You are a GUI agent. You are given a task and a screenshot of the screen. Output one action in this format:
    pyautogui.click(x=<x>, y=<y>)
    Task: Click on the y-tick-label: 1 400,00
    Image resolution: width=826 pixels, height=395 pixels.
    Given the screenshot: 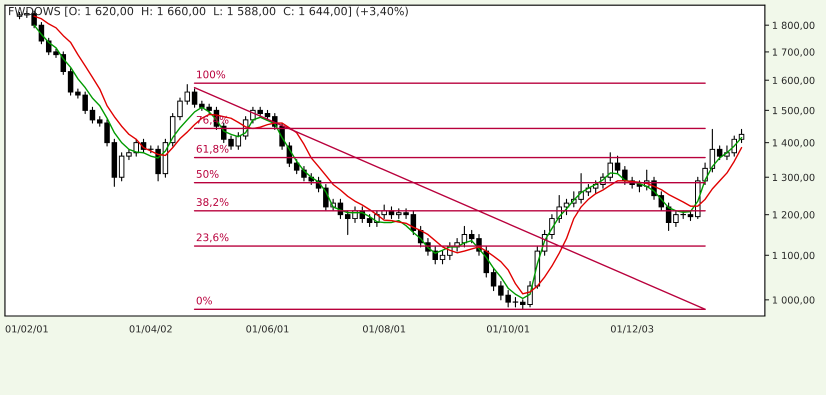 What is the action you would take?
    pyautogui.click(x=793, y=143)
    